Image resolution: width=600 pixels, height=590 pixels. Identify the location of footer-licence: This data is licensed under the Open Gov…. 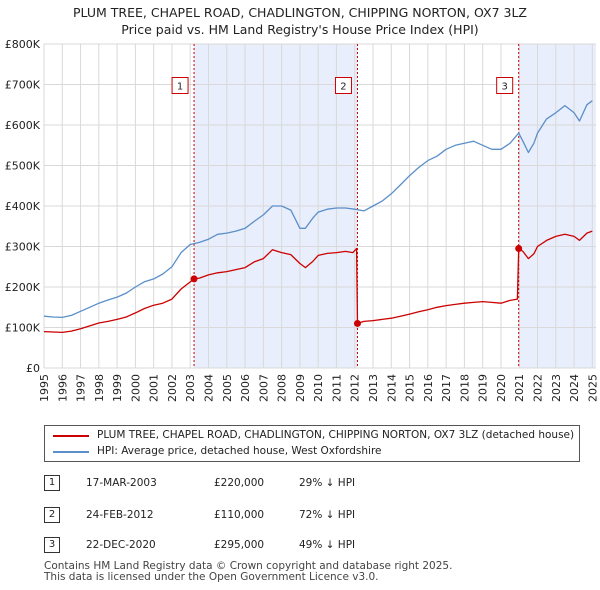
(211, 577).